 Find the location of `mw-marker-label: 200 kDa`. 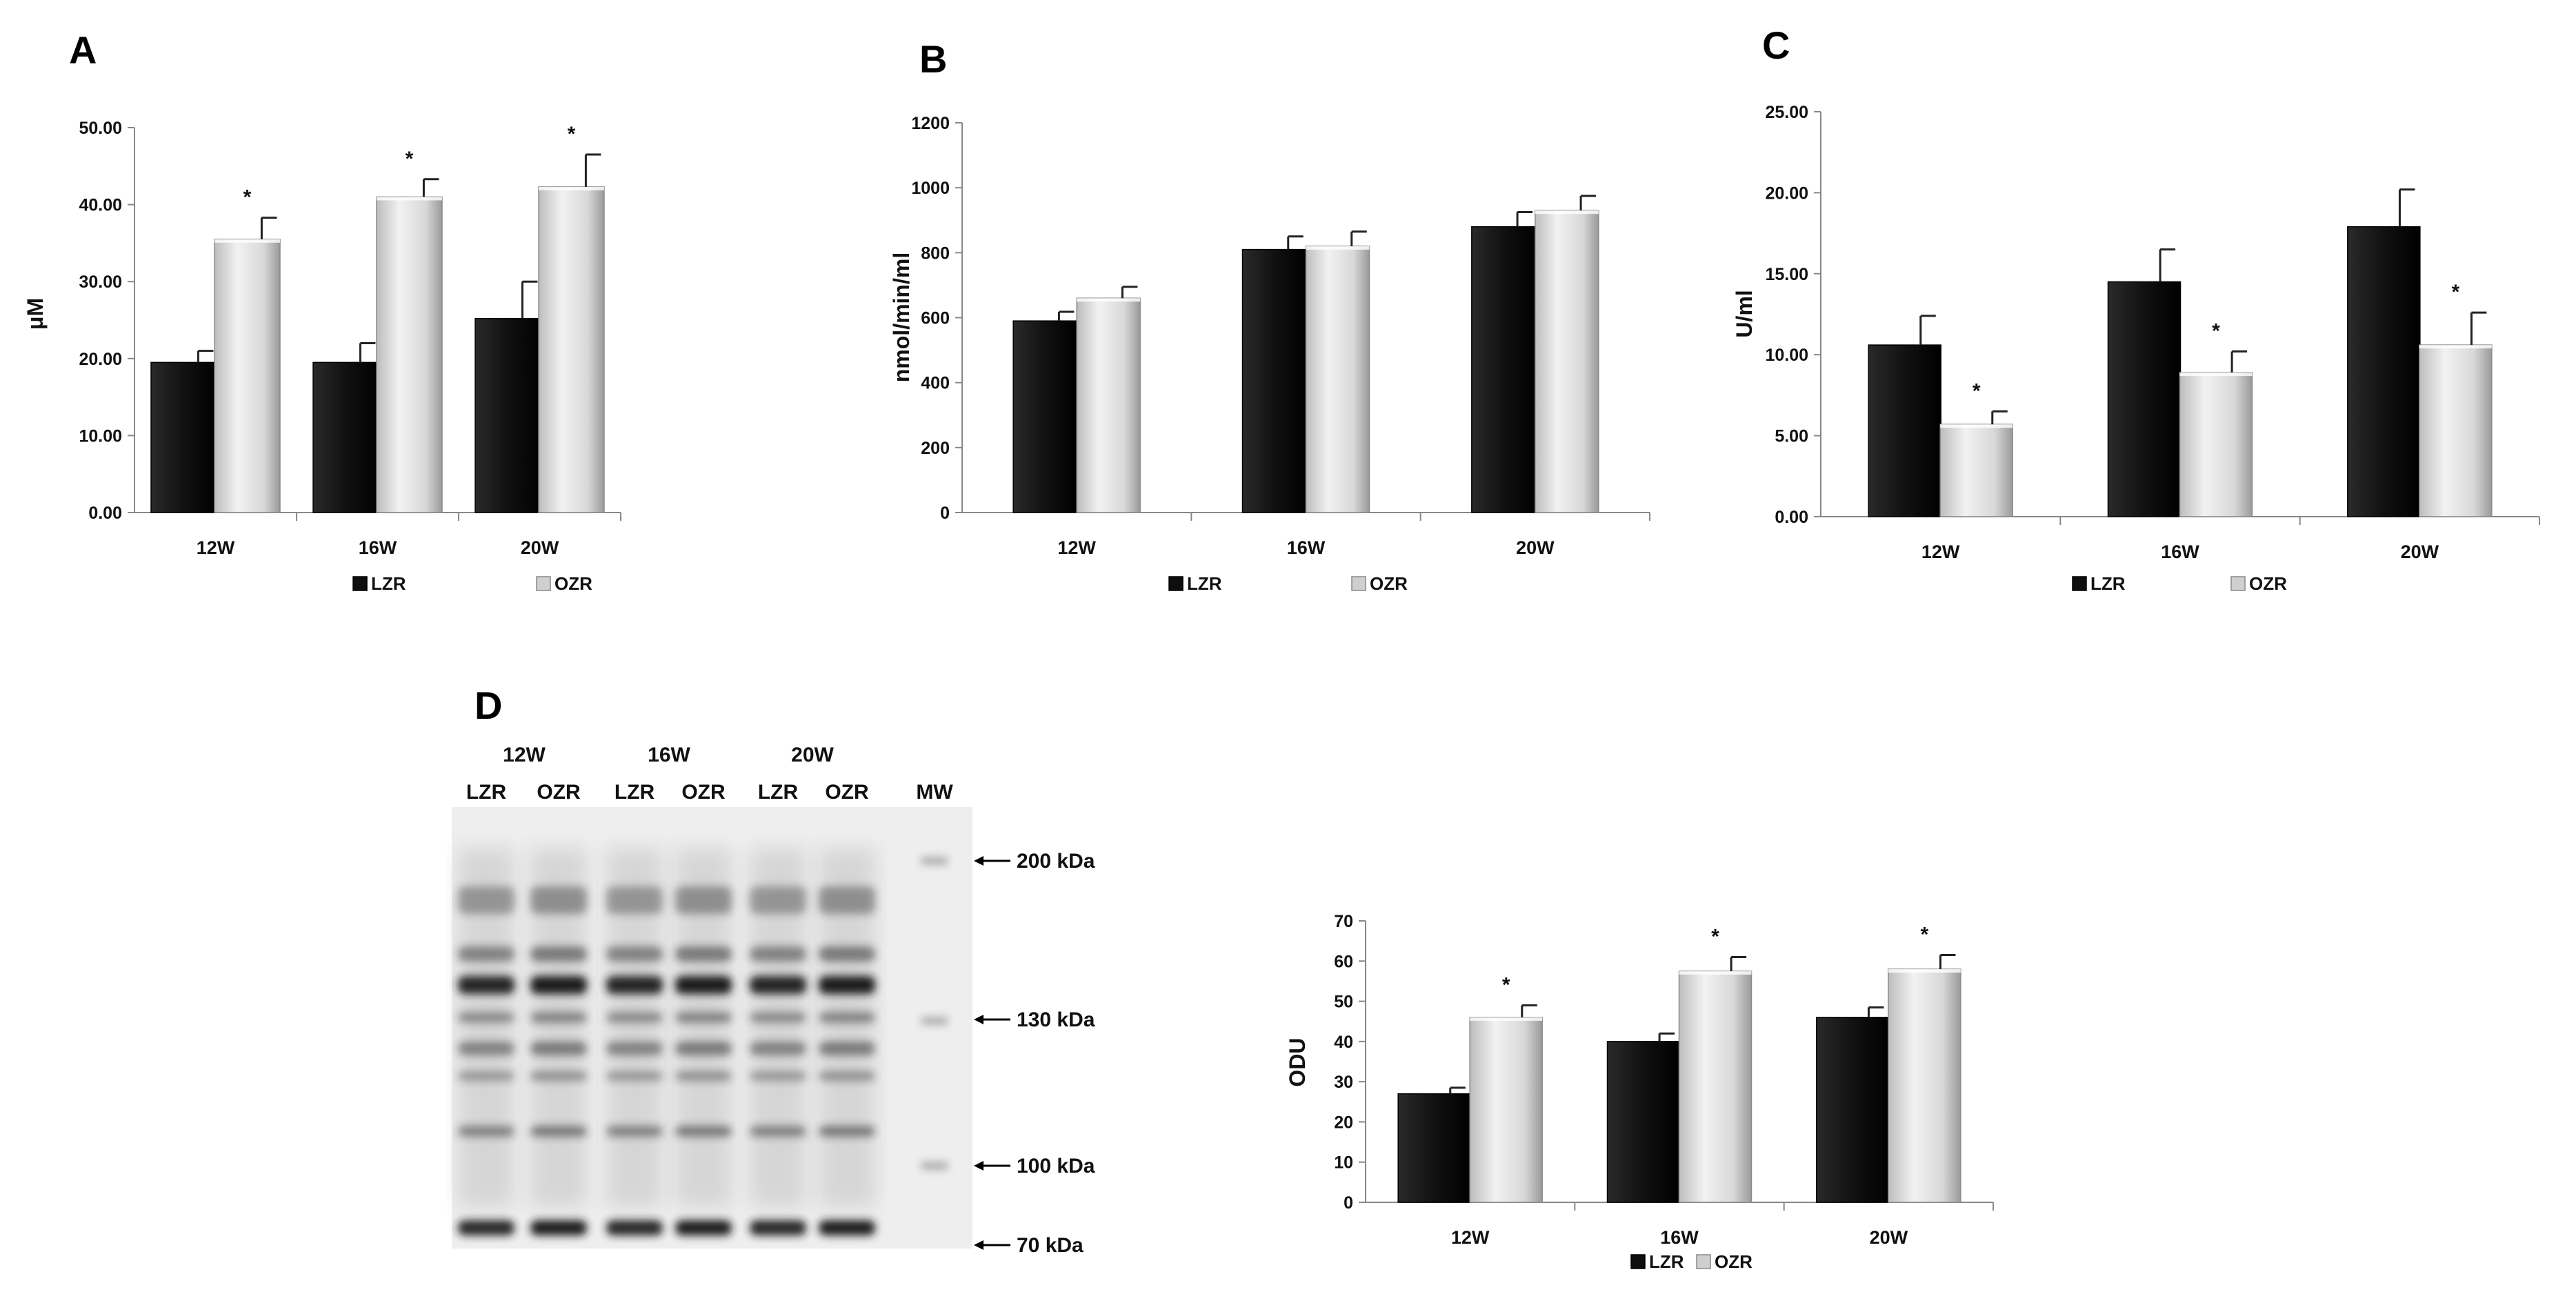

mw-marker-label: 200 kDa is located at coordinates (1056, 861).